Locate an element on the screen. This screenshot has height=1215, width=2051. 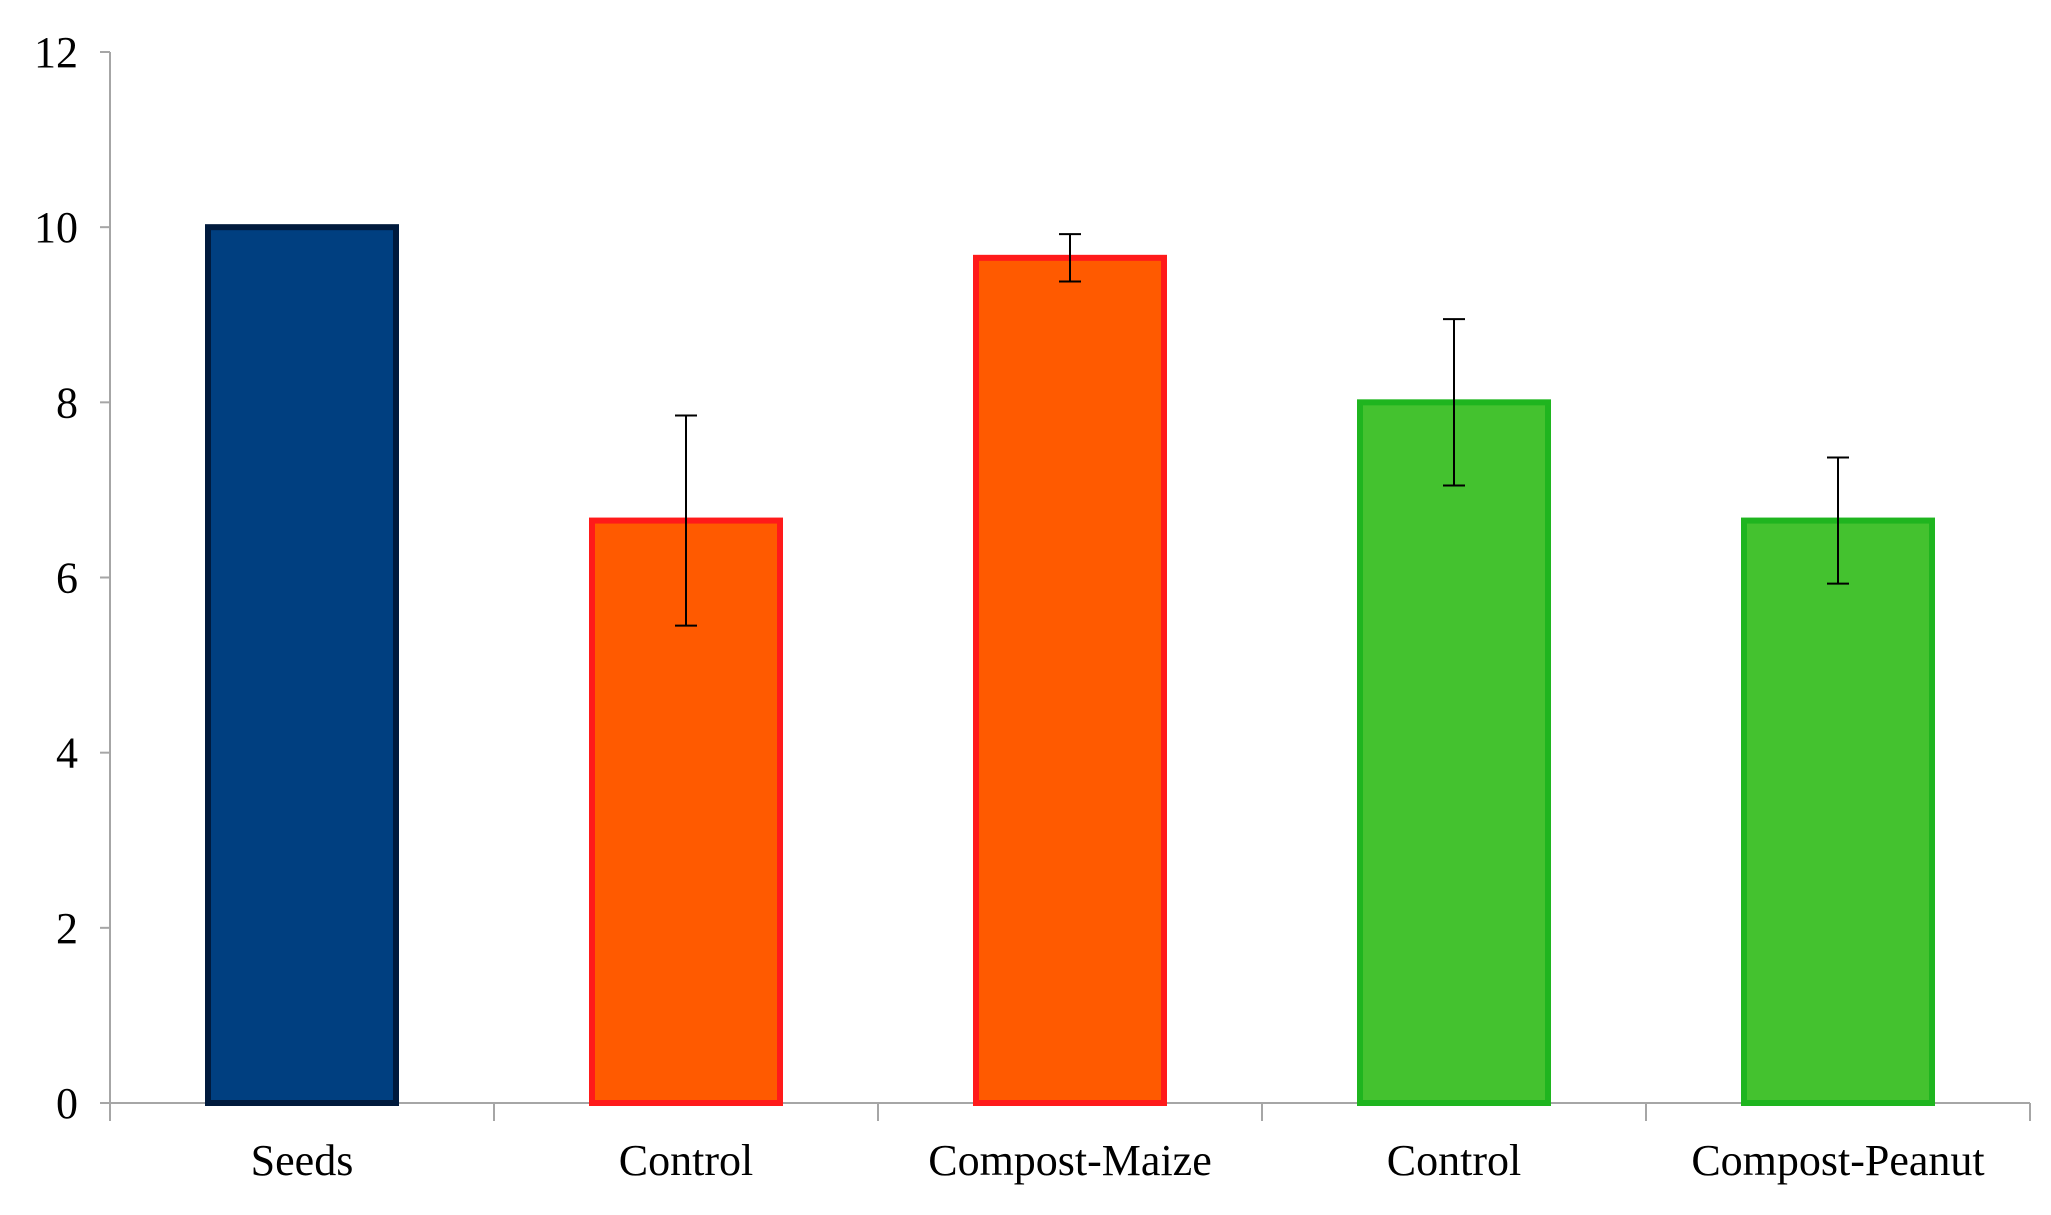
category-label: Seeds is located at coordinates (302, 1160).